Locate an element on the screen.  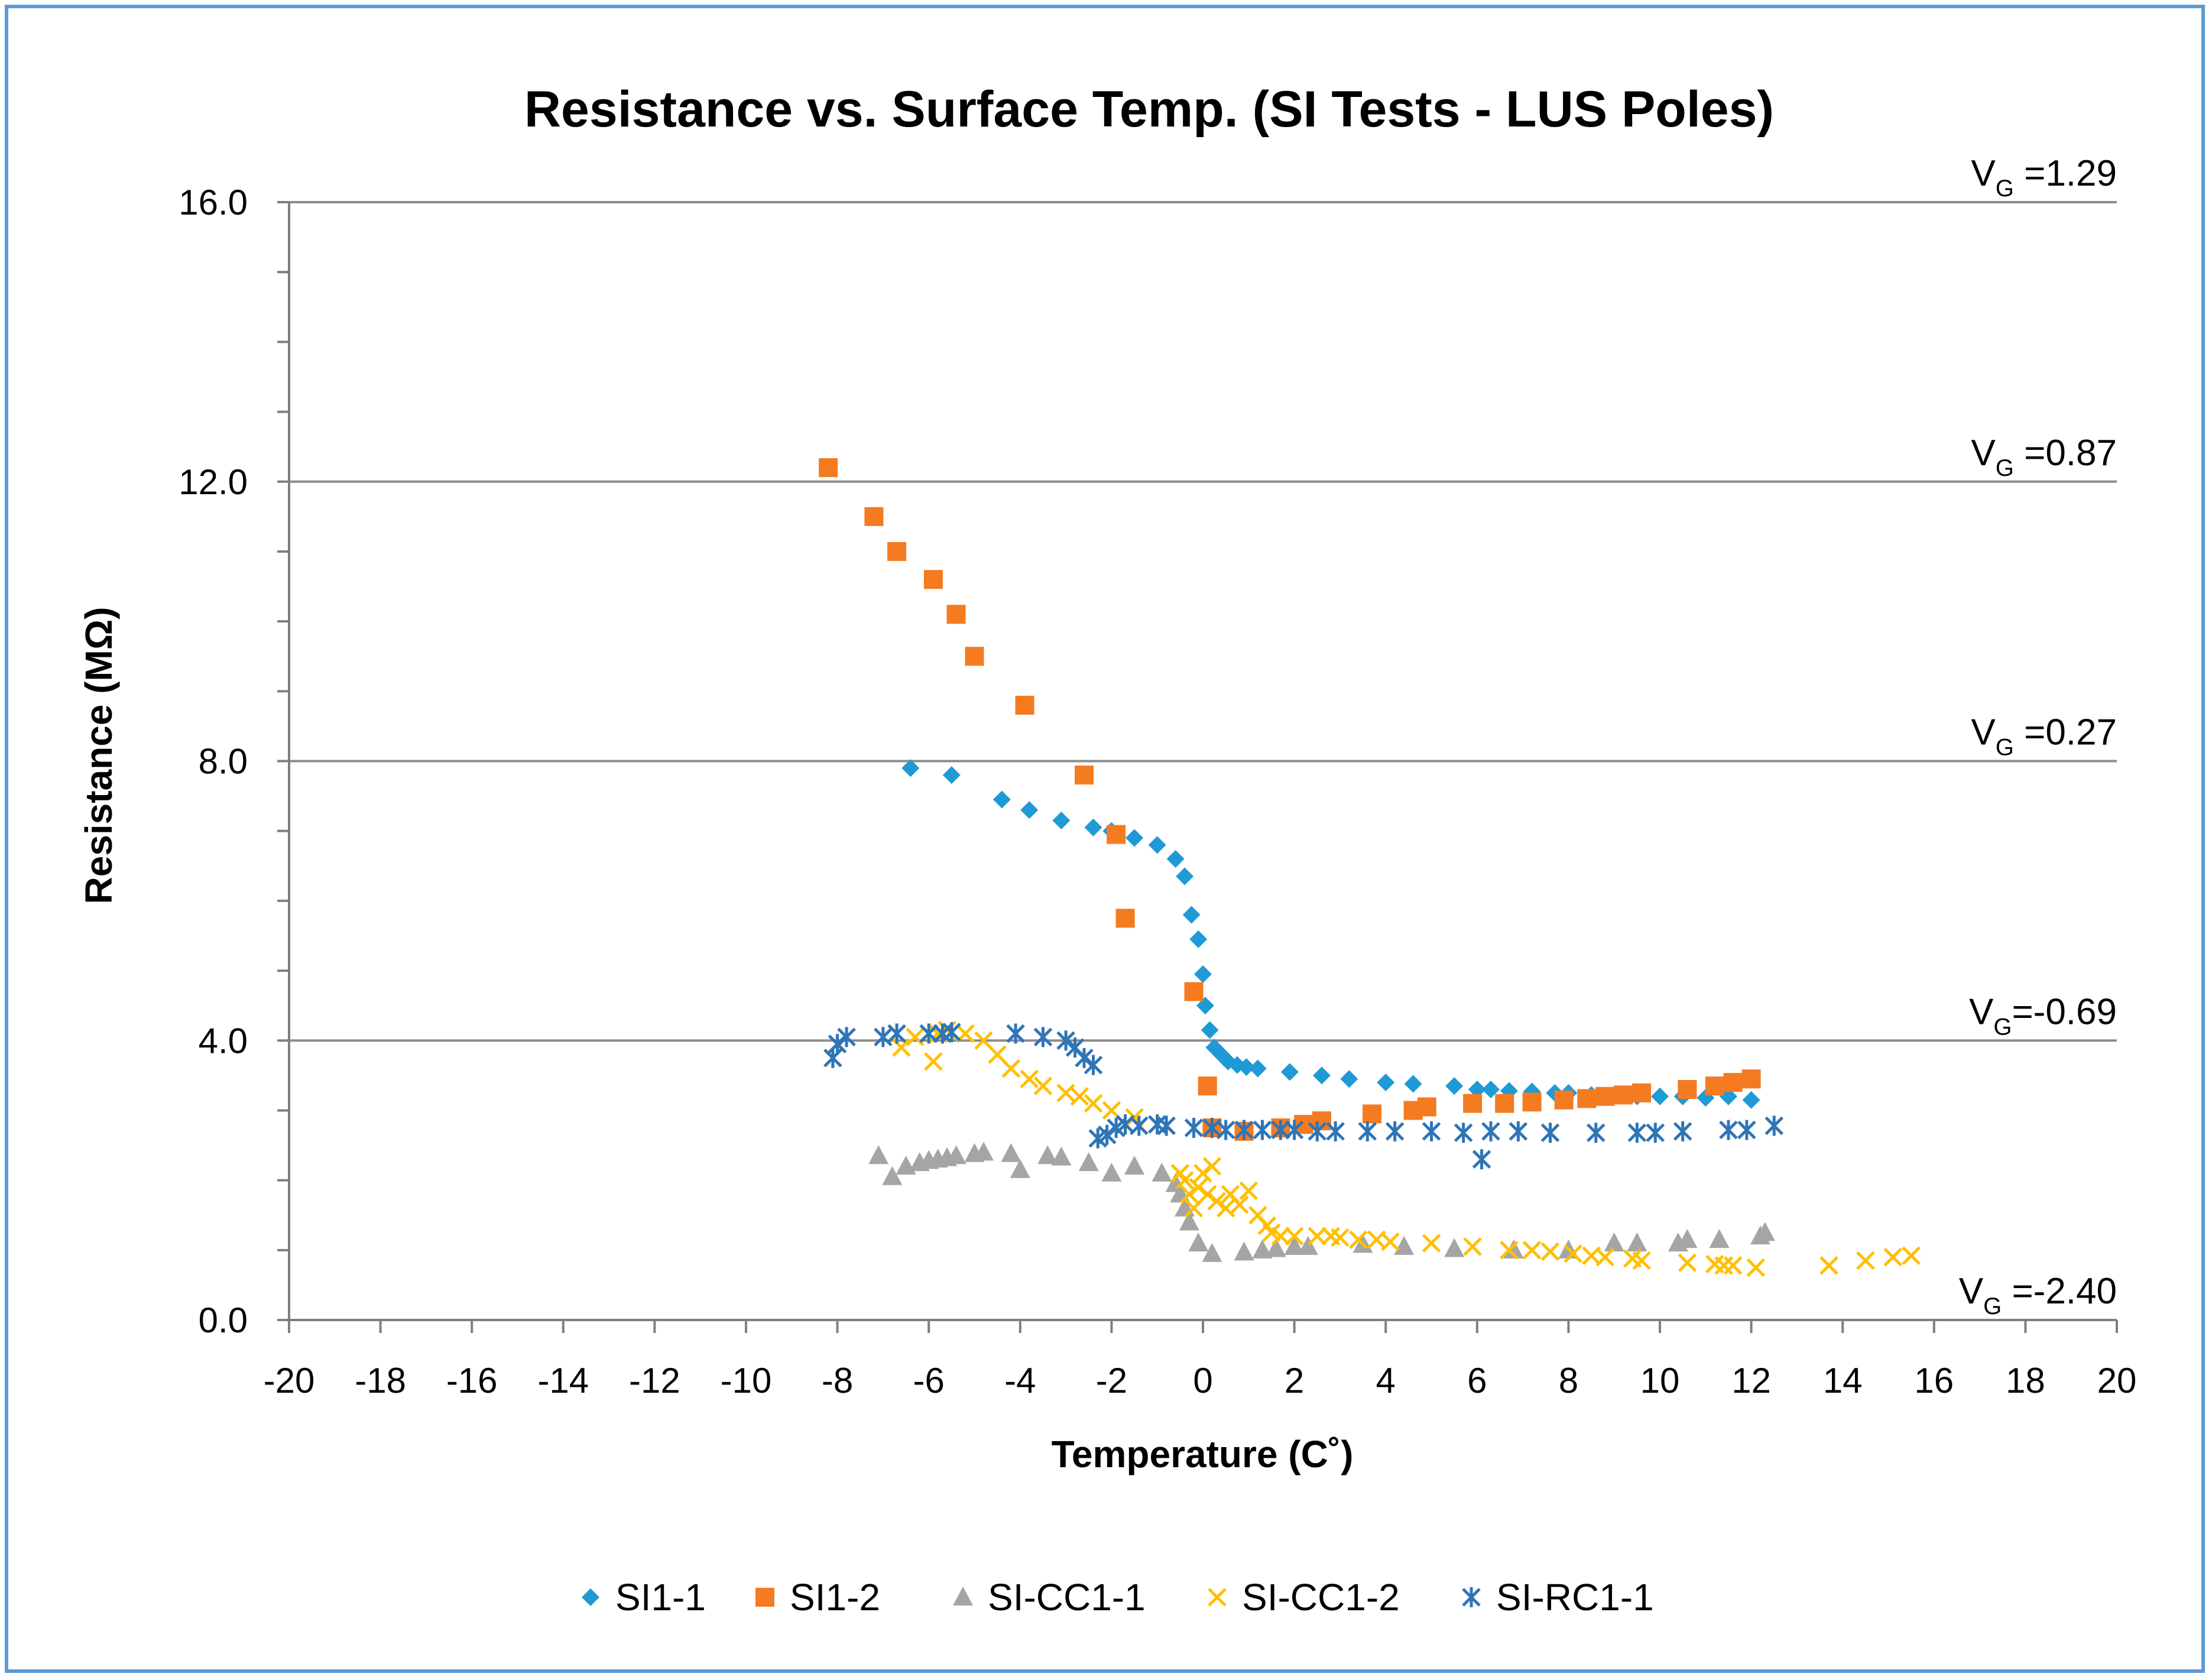
y-tick-label: 16.0 is located at coordinates (213, 203).